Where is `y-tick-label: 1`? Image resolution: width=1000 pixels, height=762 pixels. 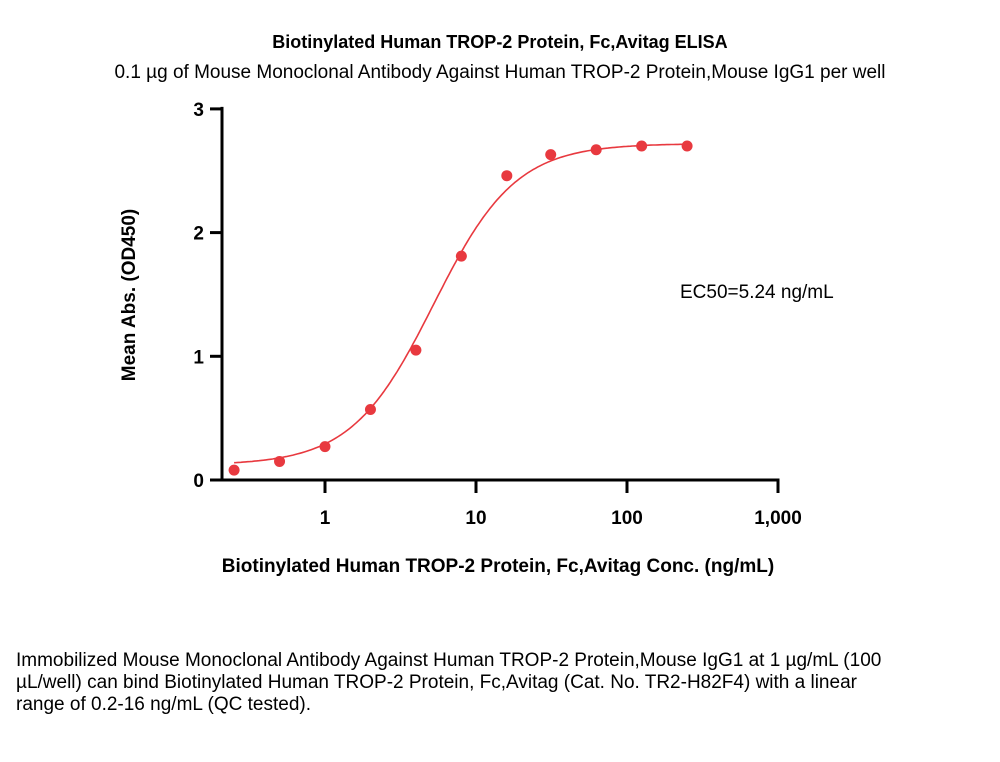 y-tick-label: 1 is located at coordinates (198, 357).